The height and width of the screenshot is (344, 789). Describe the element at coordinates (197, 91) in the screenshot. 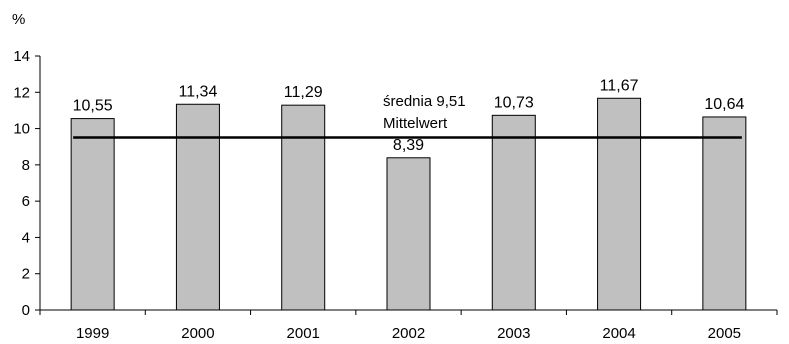

I see `bar-value-label: 11,34` at that location.